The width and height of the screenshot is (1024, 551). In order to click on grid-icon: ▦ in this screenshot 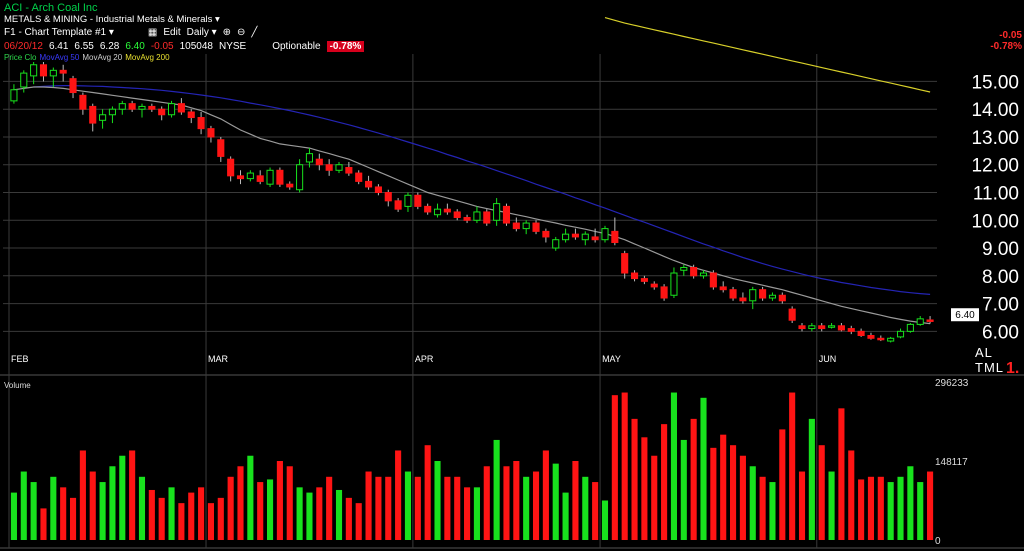, I will do `click(152, 32)`.